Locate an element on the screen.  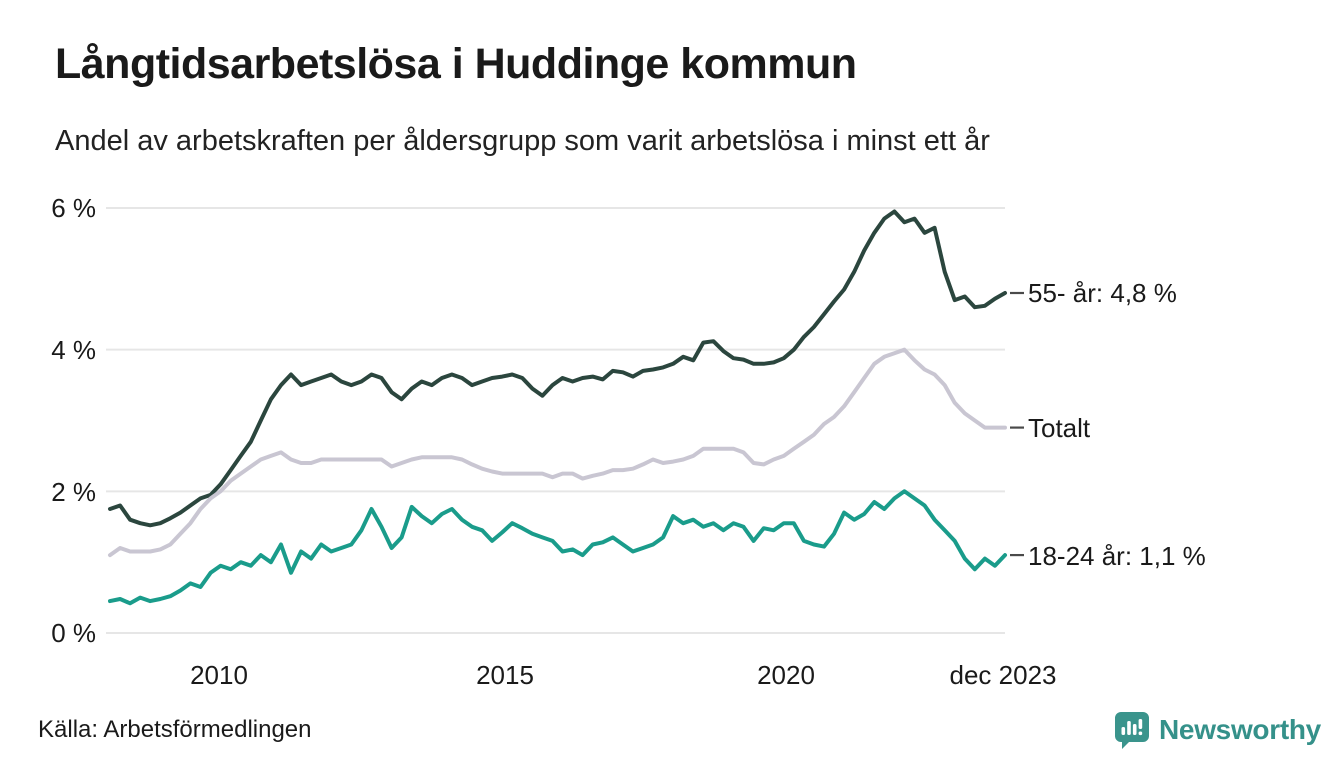
x-axis-tick-2010: 2010 is located at coordinates (219, 675).